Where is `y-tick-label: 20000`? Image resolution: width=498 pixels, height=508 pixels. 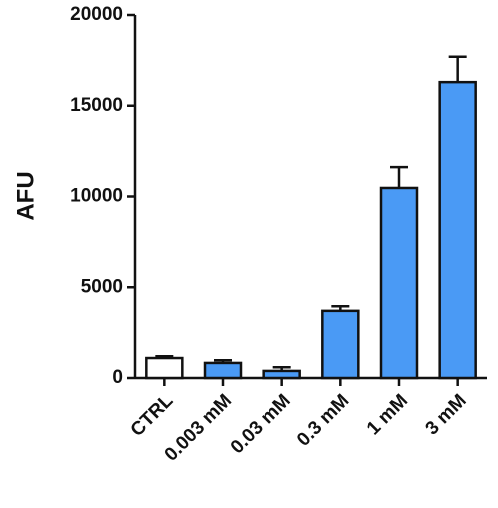 y-tick-label: 20000 is located at coordinates (96, 14).